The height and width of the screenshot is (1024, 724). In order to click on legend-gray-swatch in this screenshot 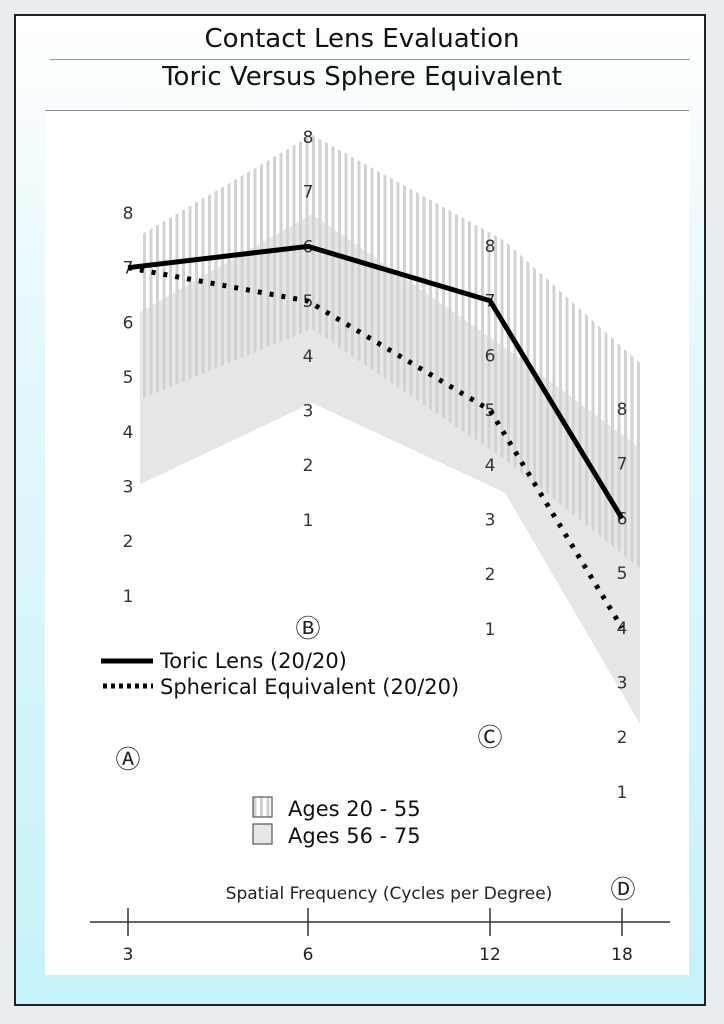, I will do `click(262, 834)`.